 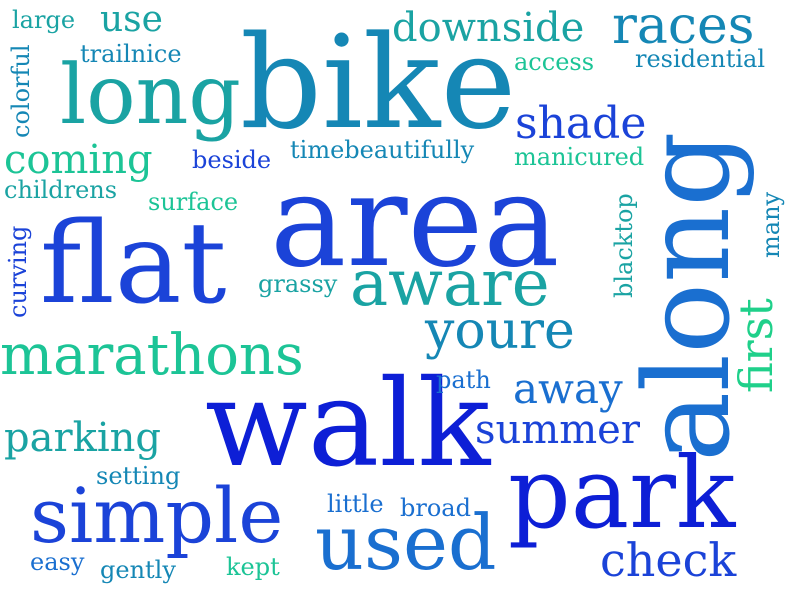 What do you see at coordinates (157, 515) in the screenshot?
I see `word-simple: simple` at bounding box center [157, 515].